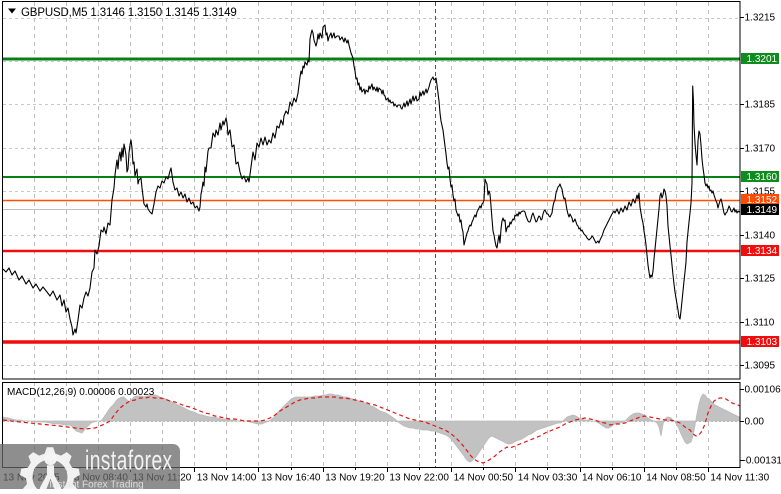  I want to click on svg-text: -0.00131, so click(762, 461).